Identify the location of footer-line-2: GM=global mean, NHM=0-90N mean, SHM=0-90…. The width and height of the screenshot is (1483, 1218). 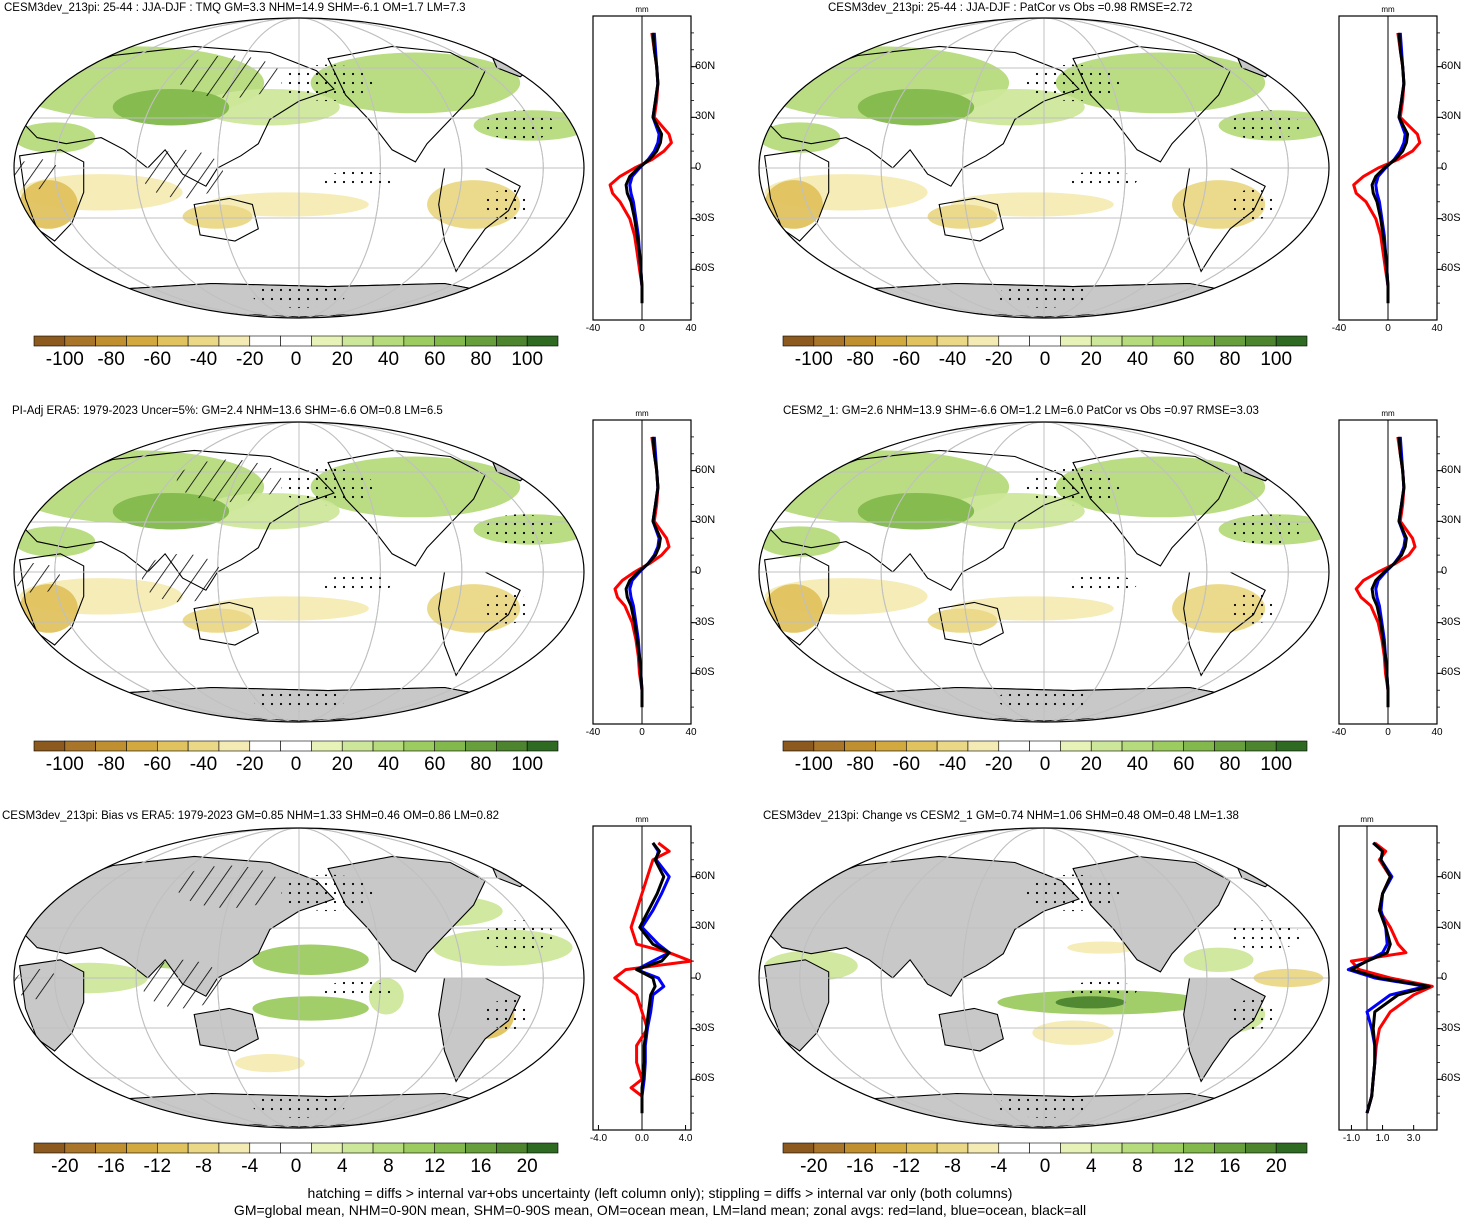
(660, 1210).